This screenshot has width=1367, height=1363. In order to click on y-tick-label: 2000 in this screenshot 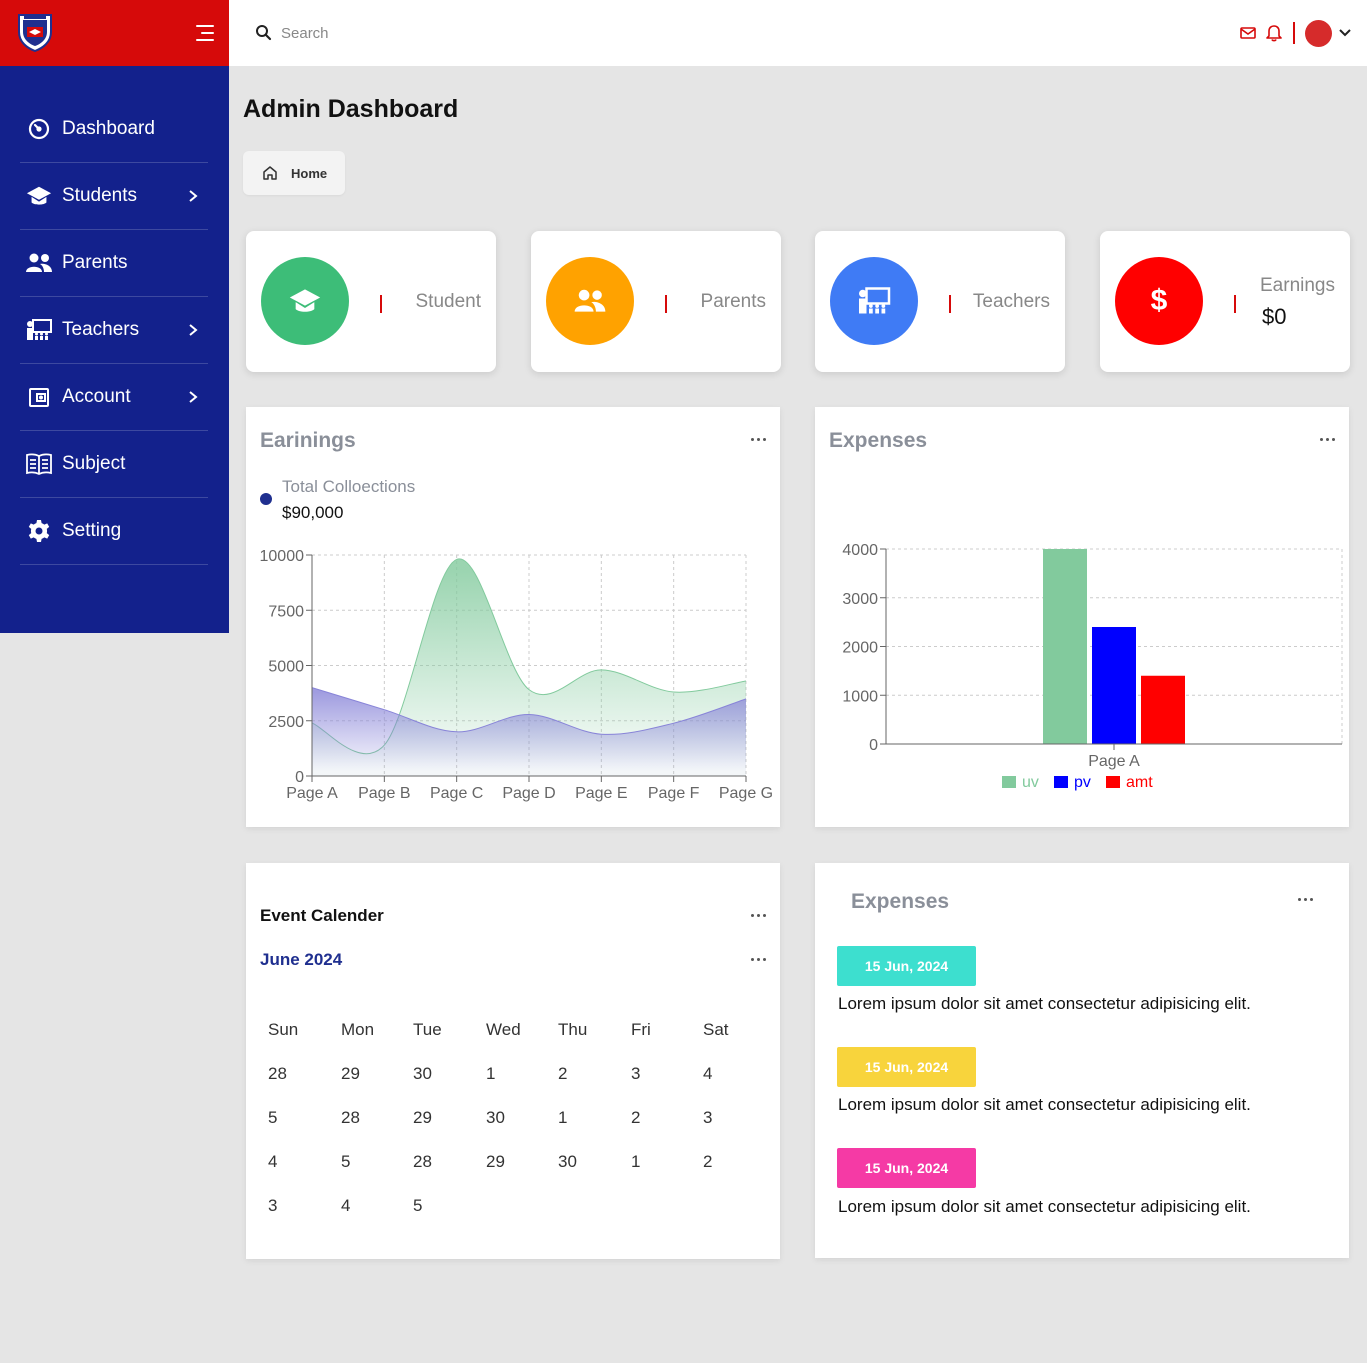, I will do `click(860, 648)`.